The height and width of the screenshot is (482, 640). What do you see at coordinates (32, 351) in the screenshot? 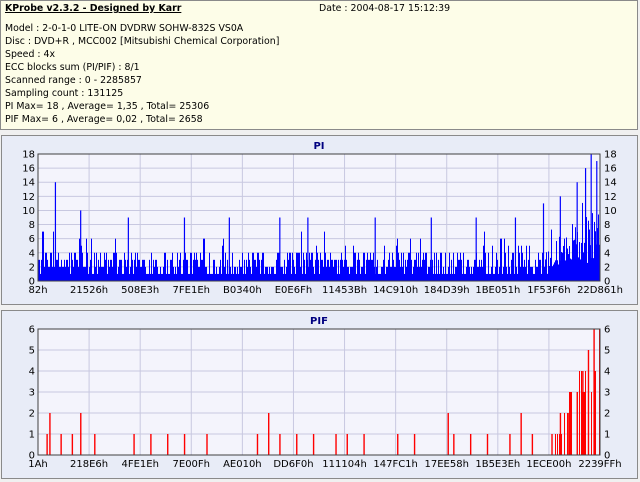
I see `pif-y-tick-left: 5` at bounding box center [32, 351].